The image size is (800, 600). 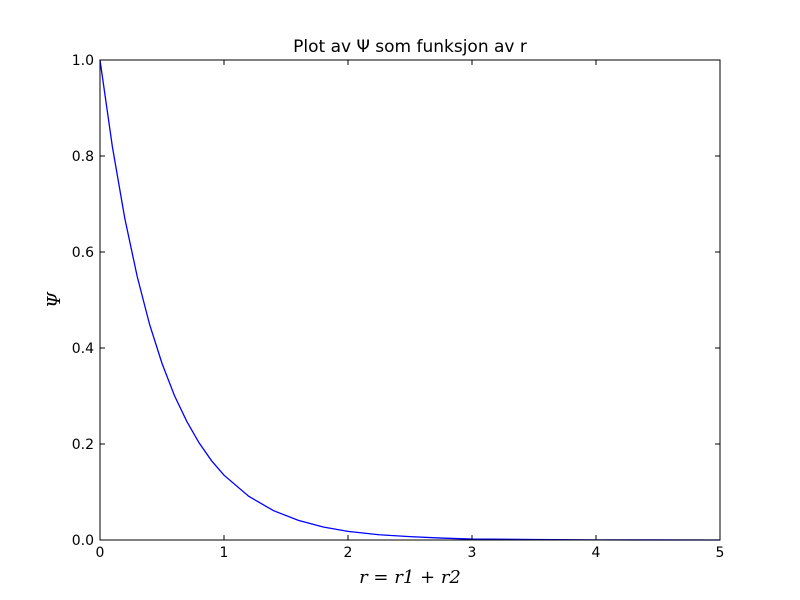 I want to click on x-tick-label: 1, so click(x=224, y=553).